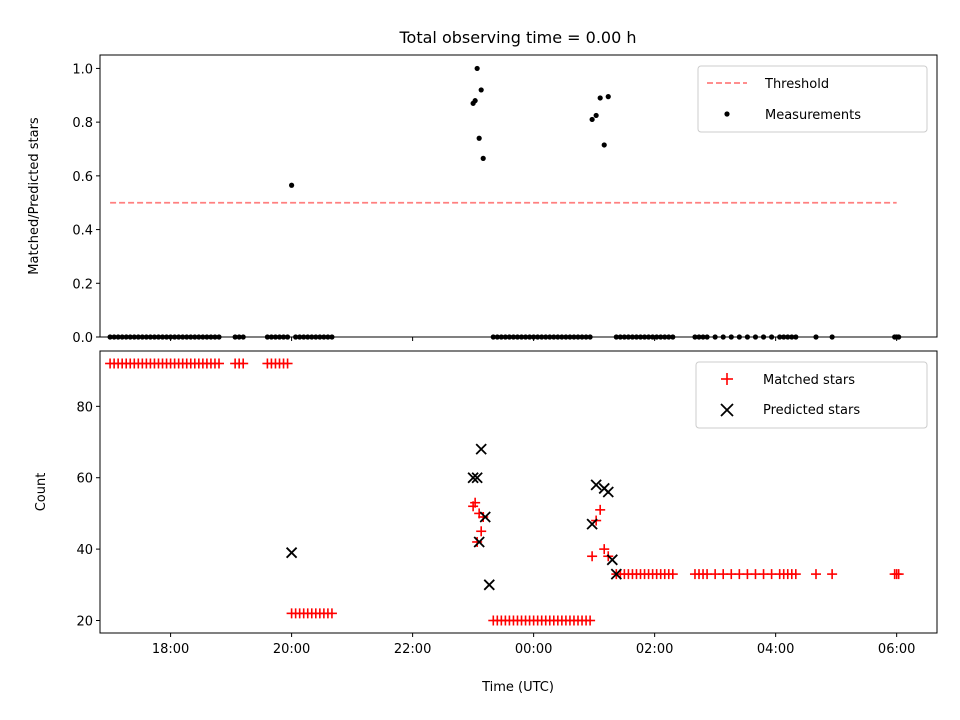  I want to click on ratio-y-tick-label: 0.4, so click(82, 231).